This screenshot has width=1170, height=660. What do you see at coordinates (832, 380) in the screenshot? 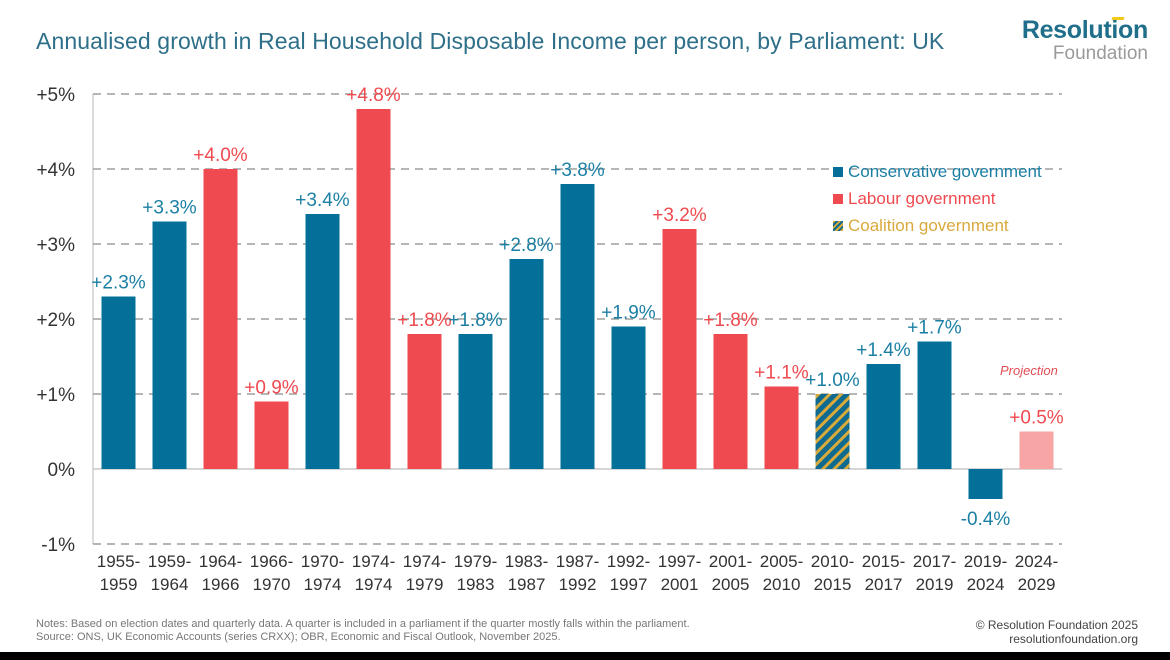
I see `data-label: +1.0%` at bounding box center [832, 380].